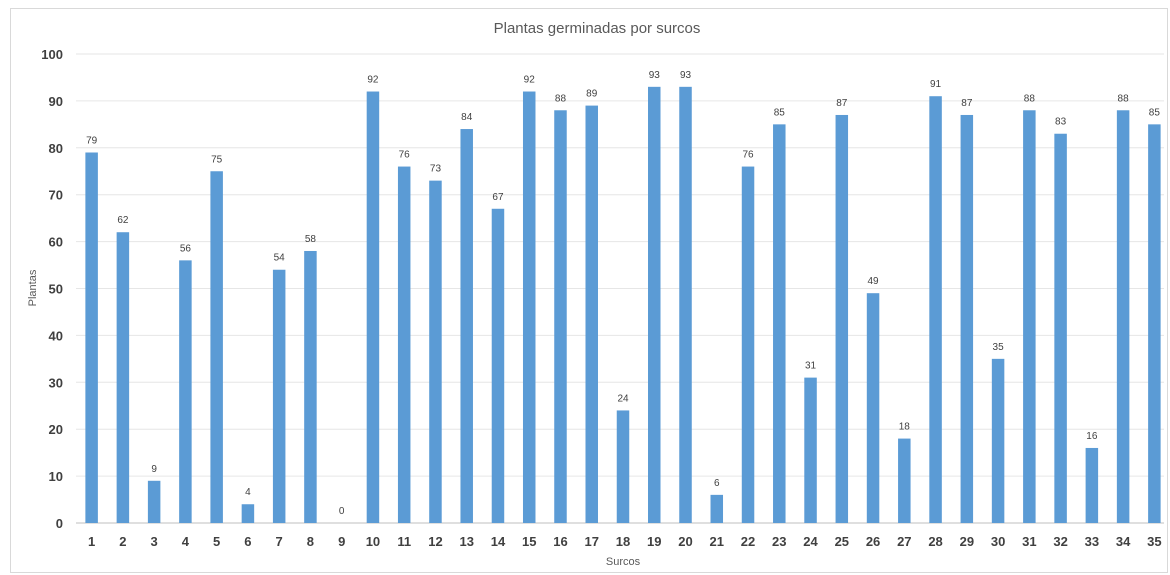 This screenshot has width=1170, height=575. What do you see at coordinates (217, 159) in the screenshot?
I see `data-label: 75` at bounding box center [217, 159].